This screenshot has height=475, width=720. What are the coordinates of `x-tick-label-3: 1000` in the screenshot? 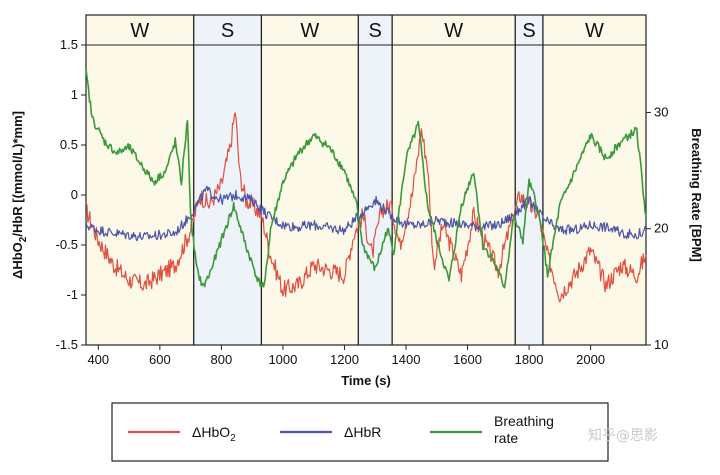 It's located at (282, 359).